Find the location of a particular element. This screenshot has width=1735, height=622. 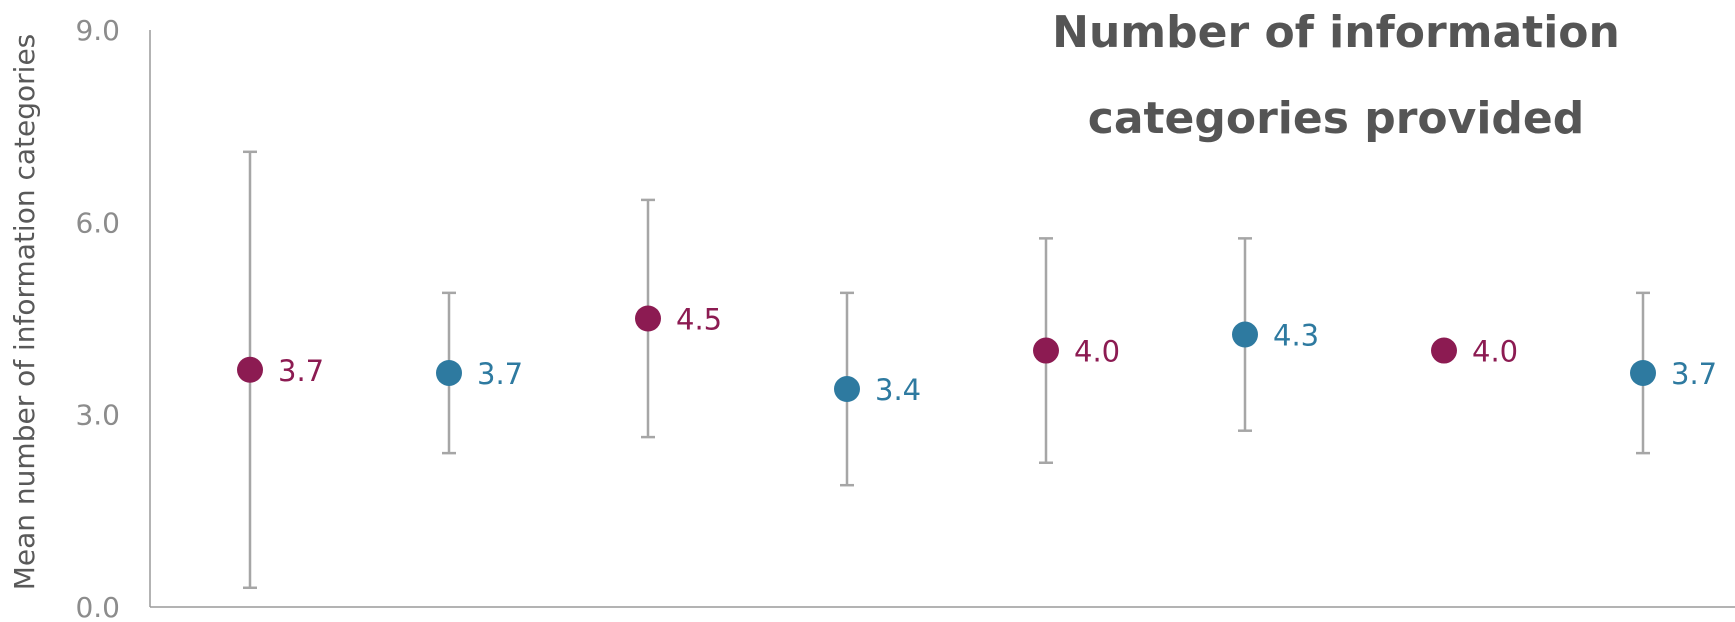

chart-title-line-1: Number of information is located at coordinates (1336, 32).